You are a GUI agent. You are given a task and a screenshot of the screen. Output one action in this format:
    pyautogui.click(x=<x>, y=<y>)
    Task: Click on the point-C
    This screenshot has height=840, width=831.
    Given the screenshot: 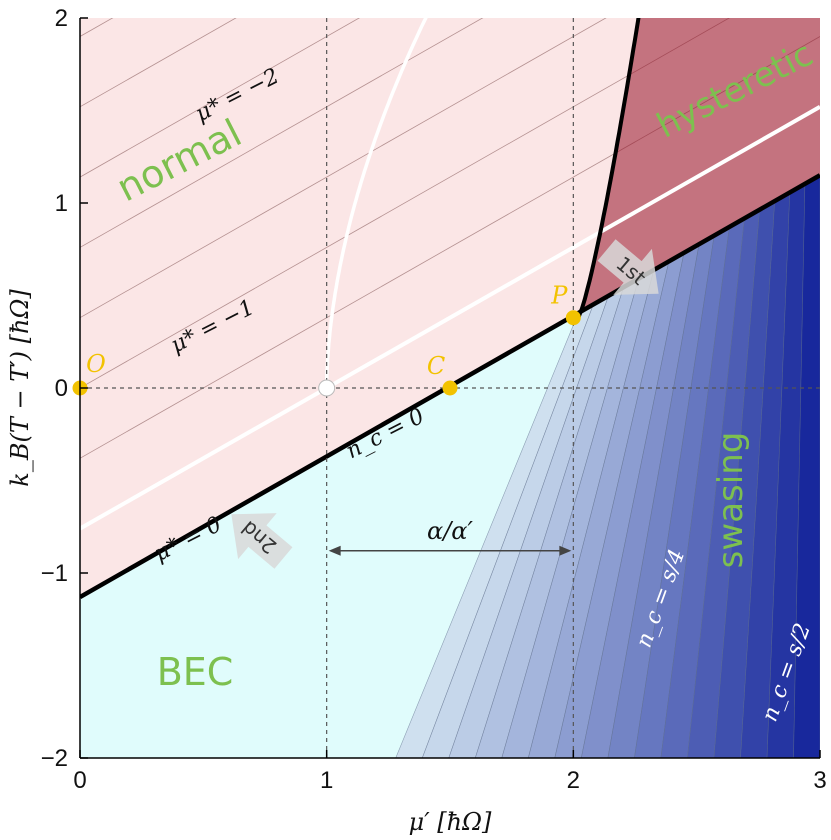 What is the action you would take?
    pyautogui.click(x=450, y=388)
    